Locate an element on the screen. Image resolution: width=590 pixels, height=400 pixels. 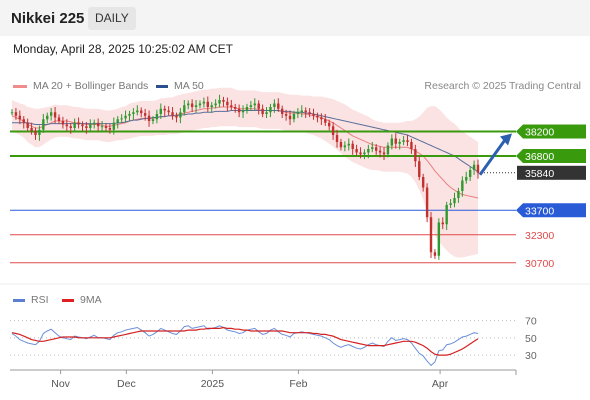
forecast-arrow-head is located at coordinates (506, 139).